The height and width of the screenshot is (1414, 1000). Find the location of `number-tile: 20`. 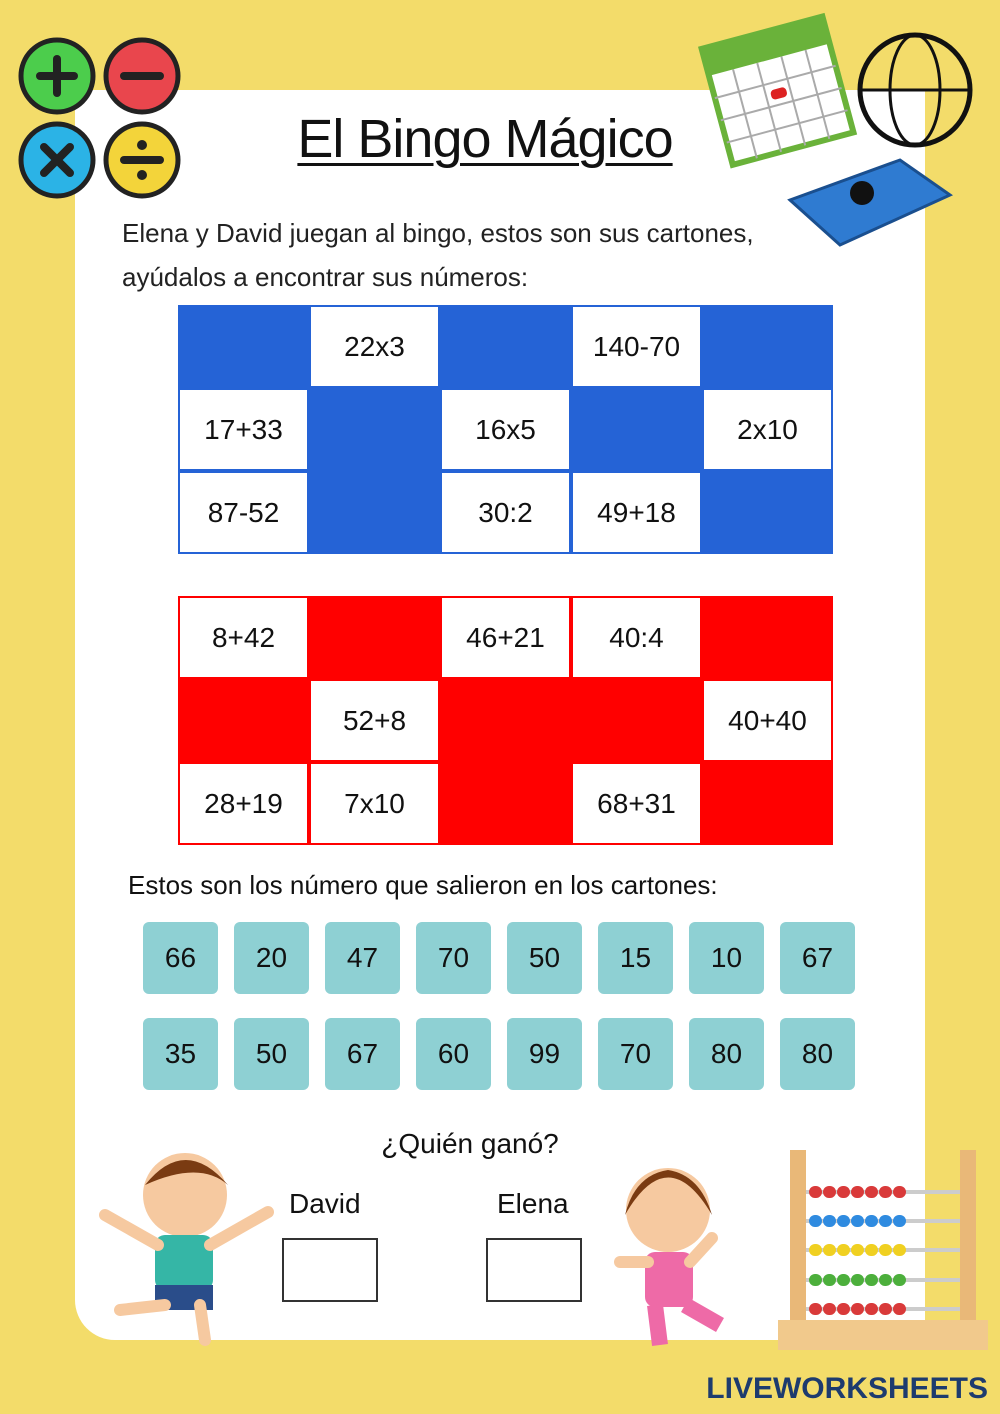

number-tile: 20 is located at coordinates (271, 958).